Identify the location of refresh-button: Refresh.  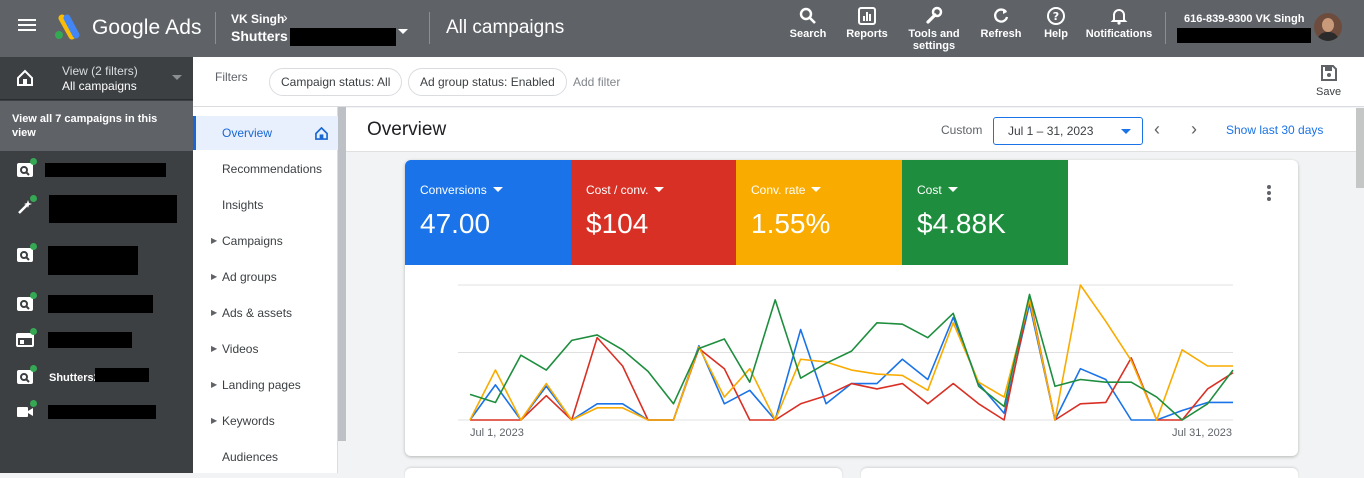
(1001, 23).